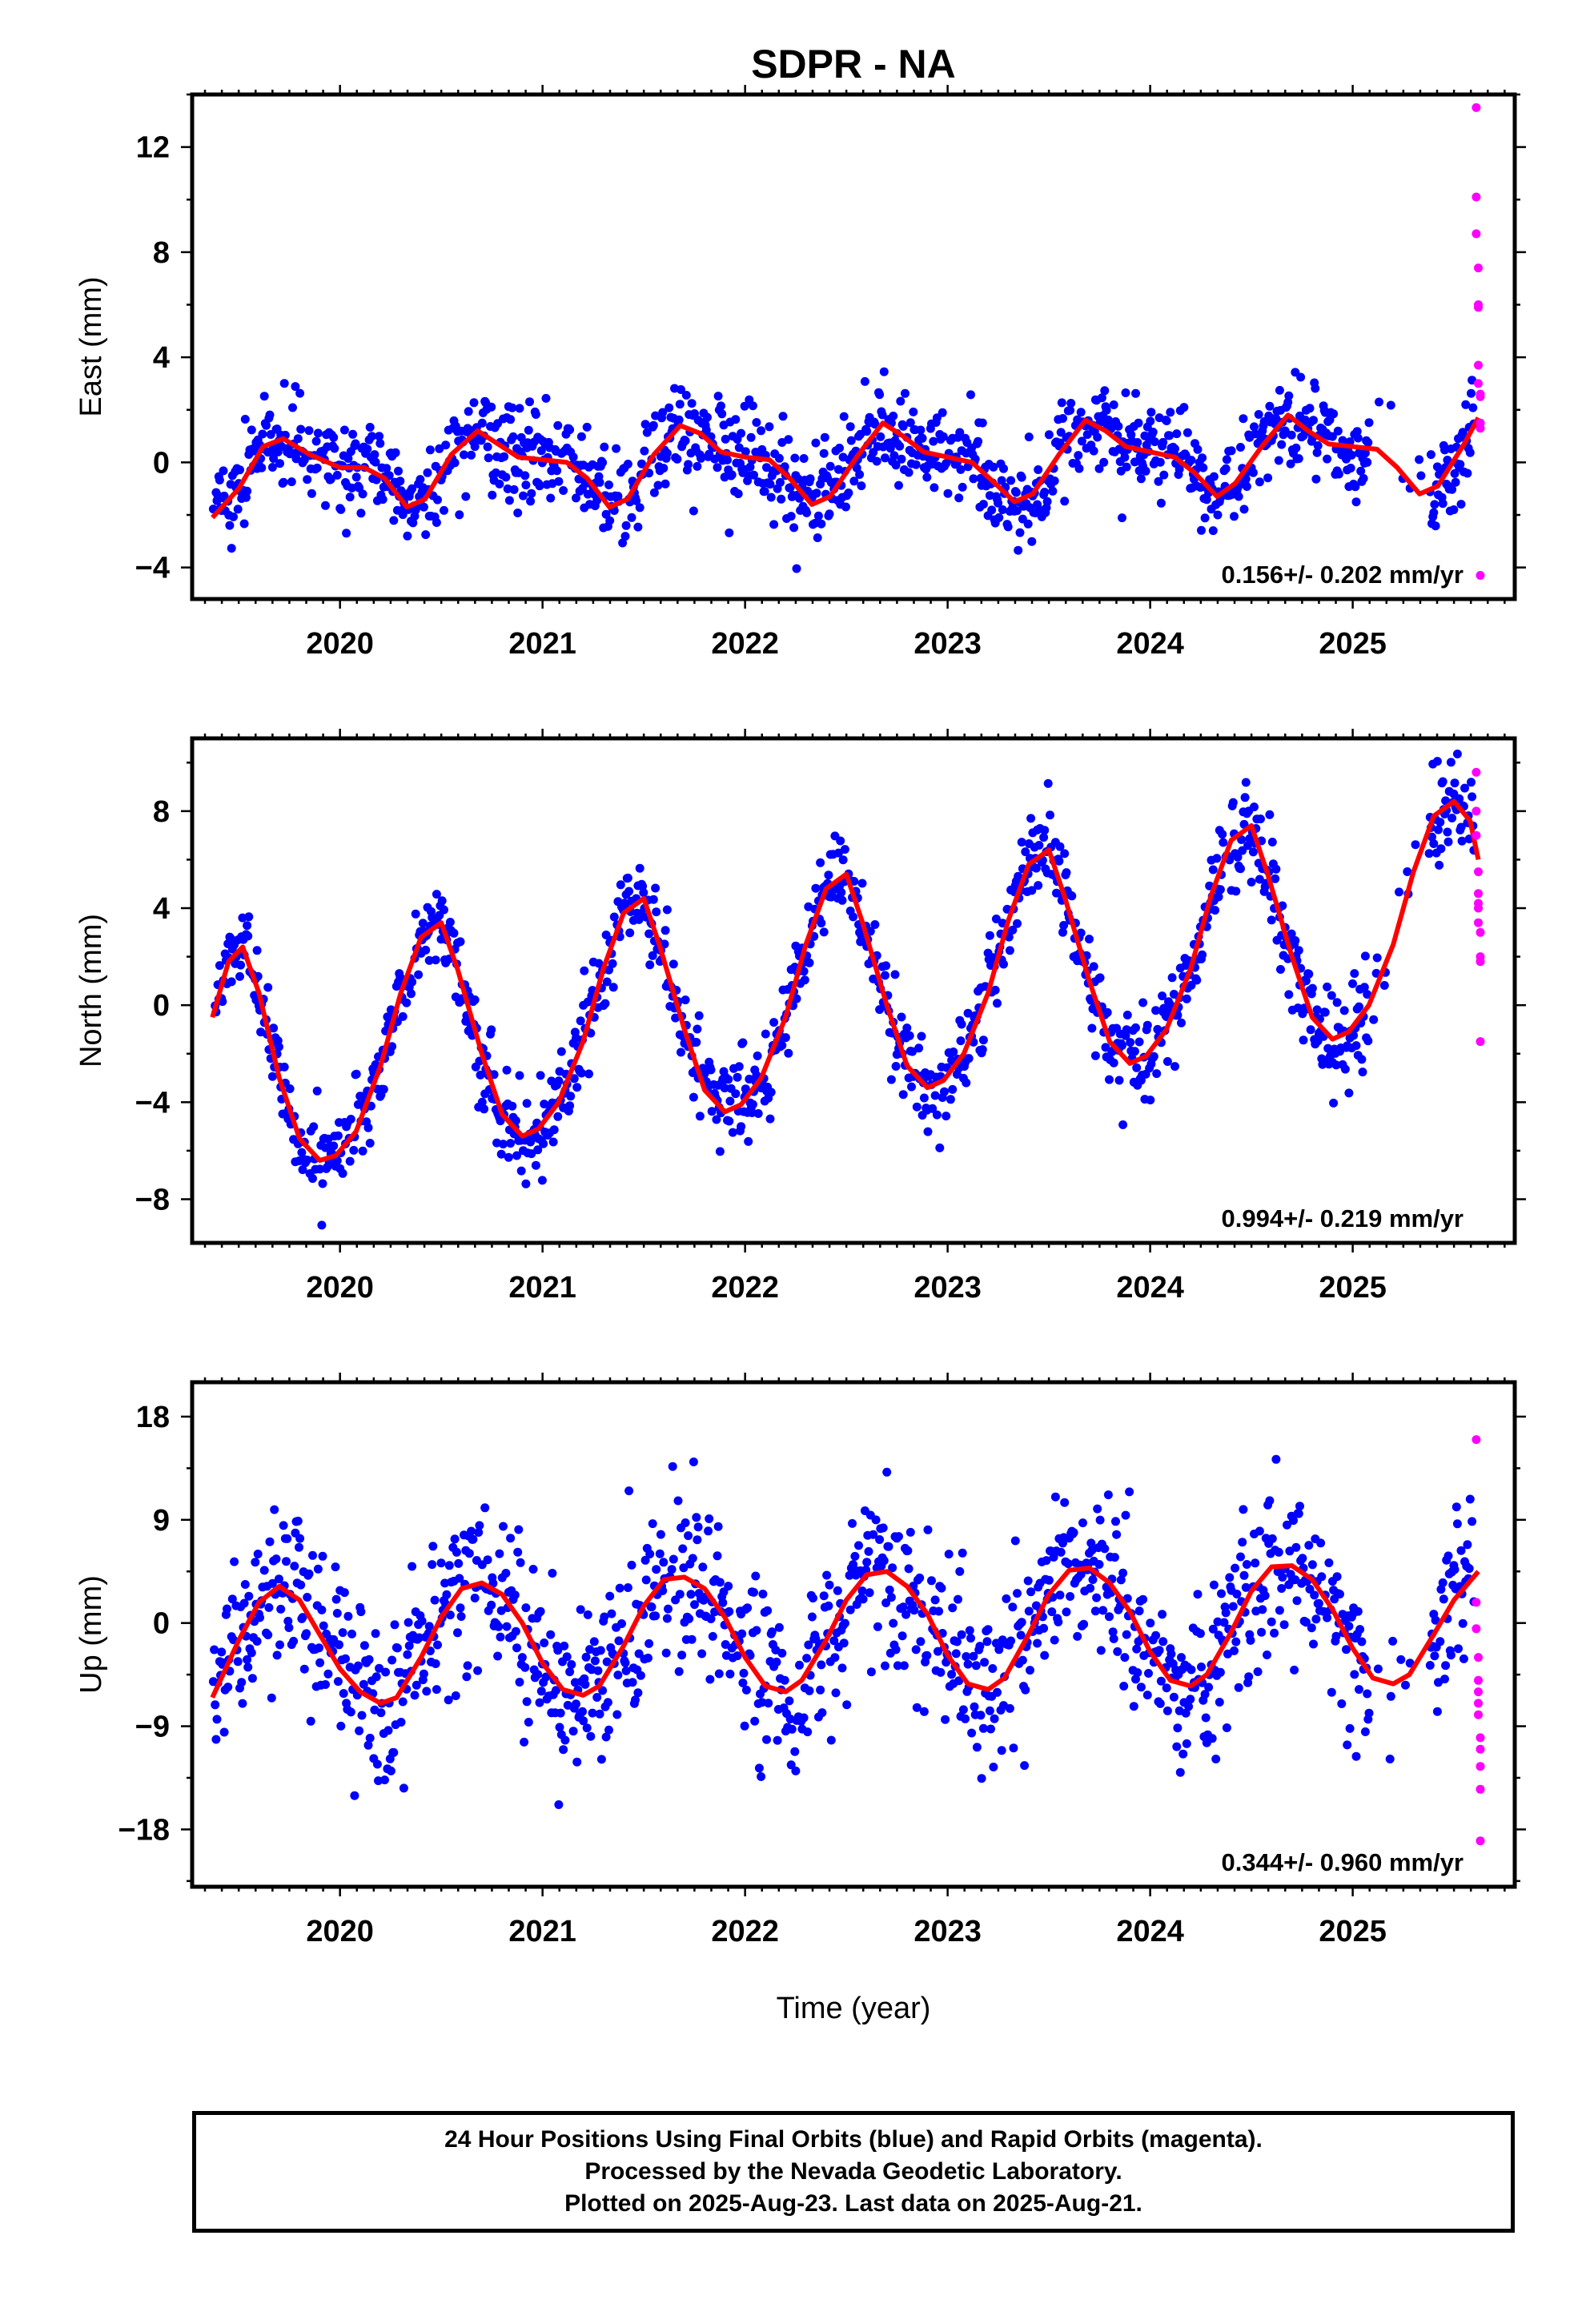 The image size is (1582, 2324). What do you see at coordinates (91, 346) in the screenshot?
I see `y-axis-label: East (mm)` at bounding box center [91, 346].